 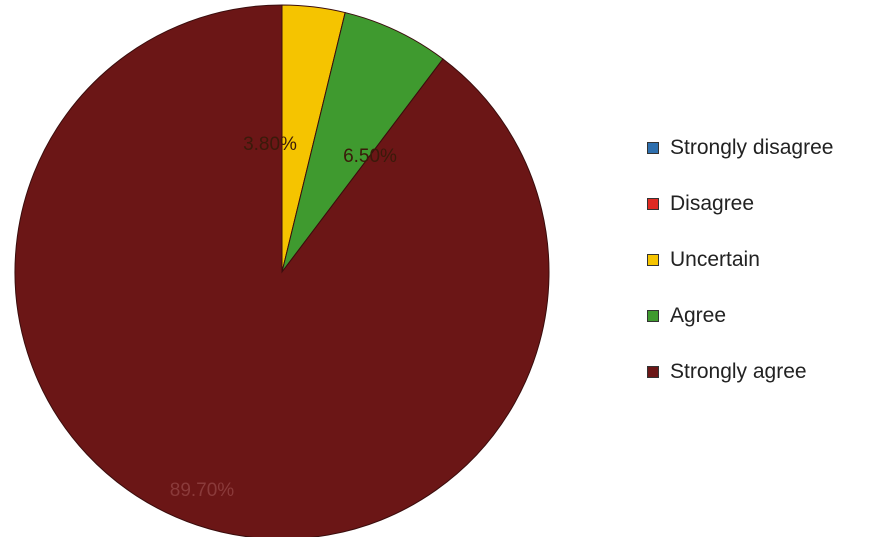 What do you see at coordinates (653, 316) in the screenshot?
I see `legend-swatch-agree` at bounding box center [653, 316].